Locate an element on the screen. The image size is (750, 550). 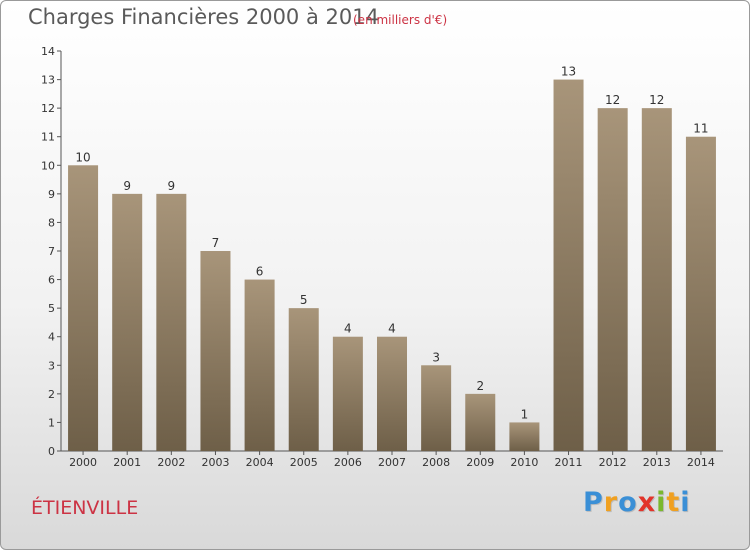
data-label-2008: 3 is located at coordinates (436, 357).